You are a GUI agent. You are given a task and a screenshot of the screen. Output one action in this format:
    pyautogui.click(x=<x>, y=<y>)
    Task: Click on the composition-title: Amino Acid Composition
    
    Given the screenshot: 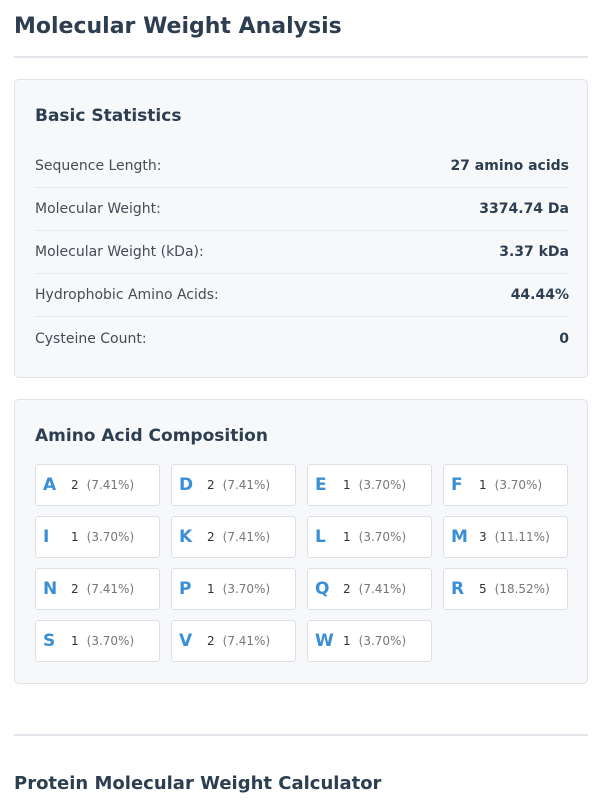 What is the action you would take?
    pyautogui.click(x=151, y=436)
    